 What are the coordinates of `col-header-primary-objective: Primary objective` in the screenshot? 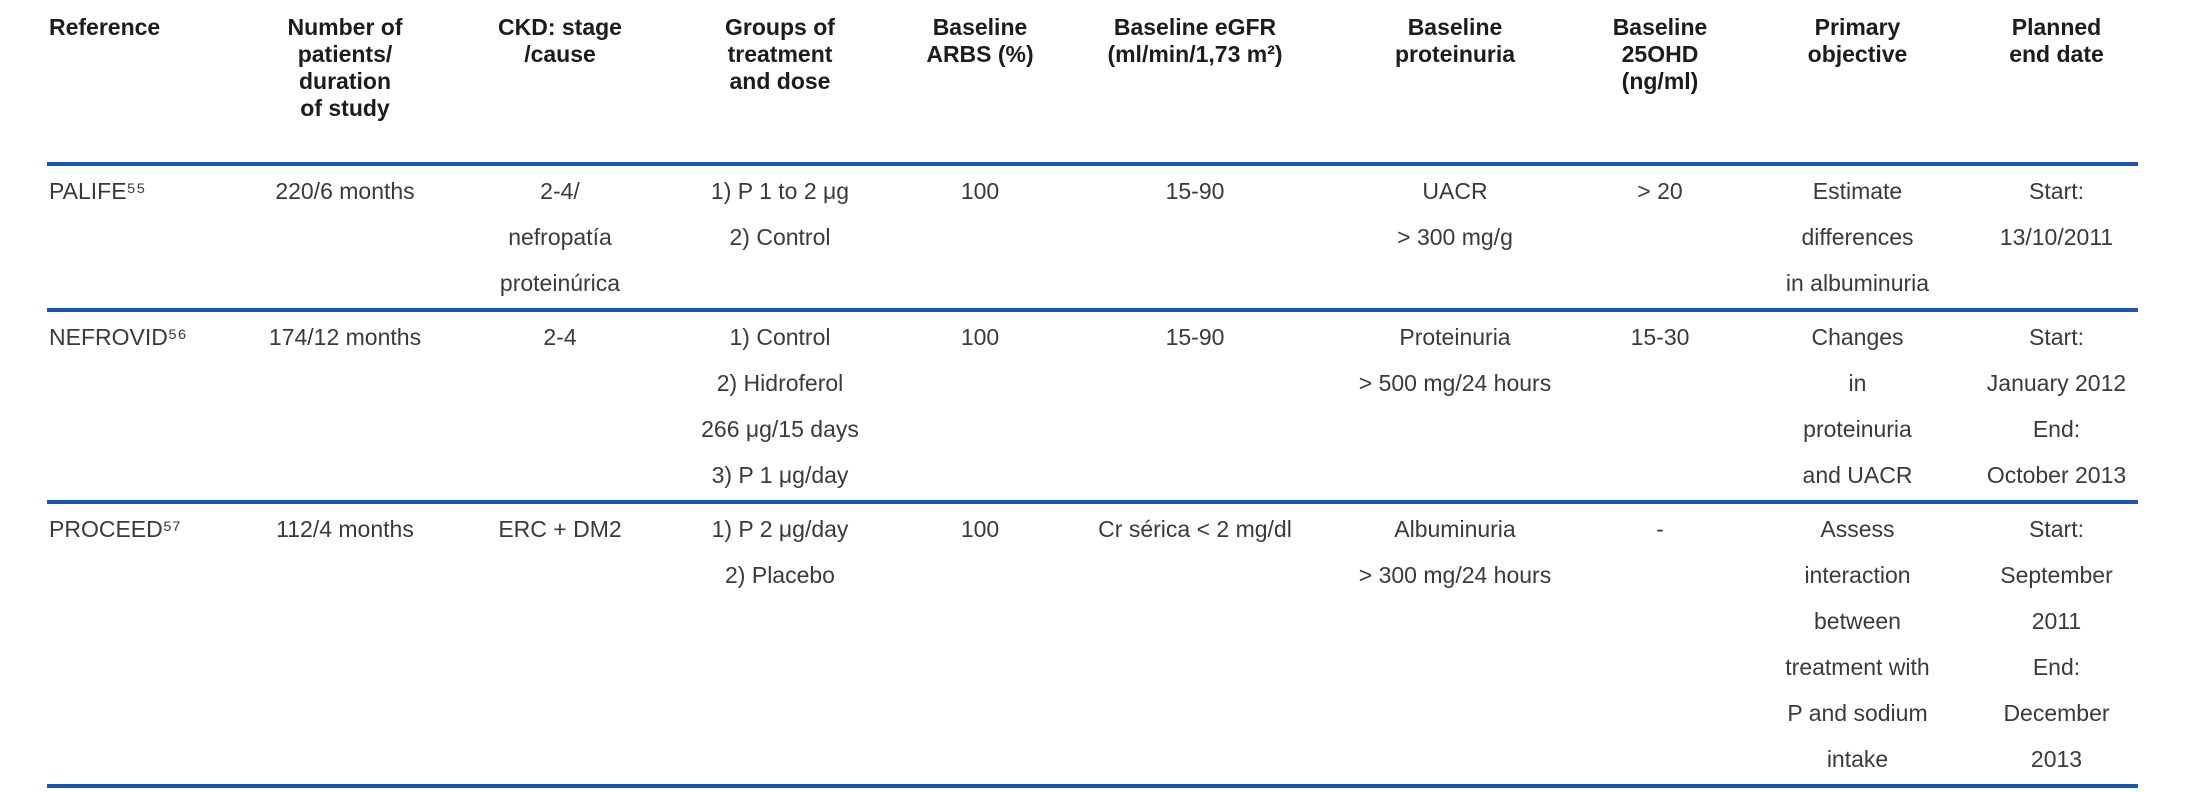 It's located at (1857, 87).